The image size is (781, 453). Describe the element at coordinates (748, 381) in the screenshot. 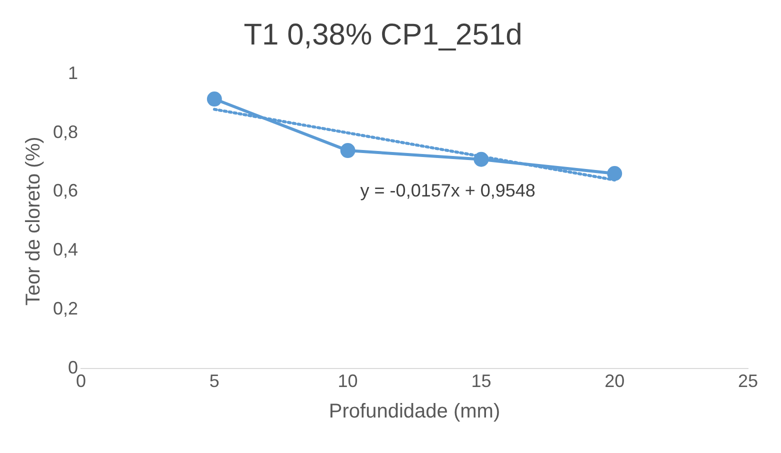

I see `x-tick-label: 25` at that location.